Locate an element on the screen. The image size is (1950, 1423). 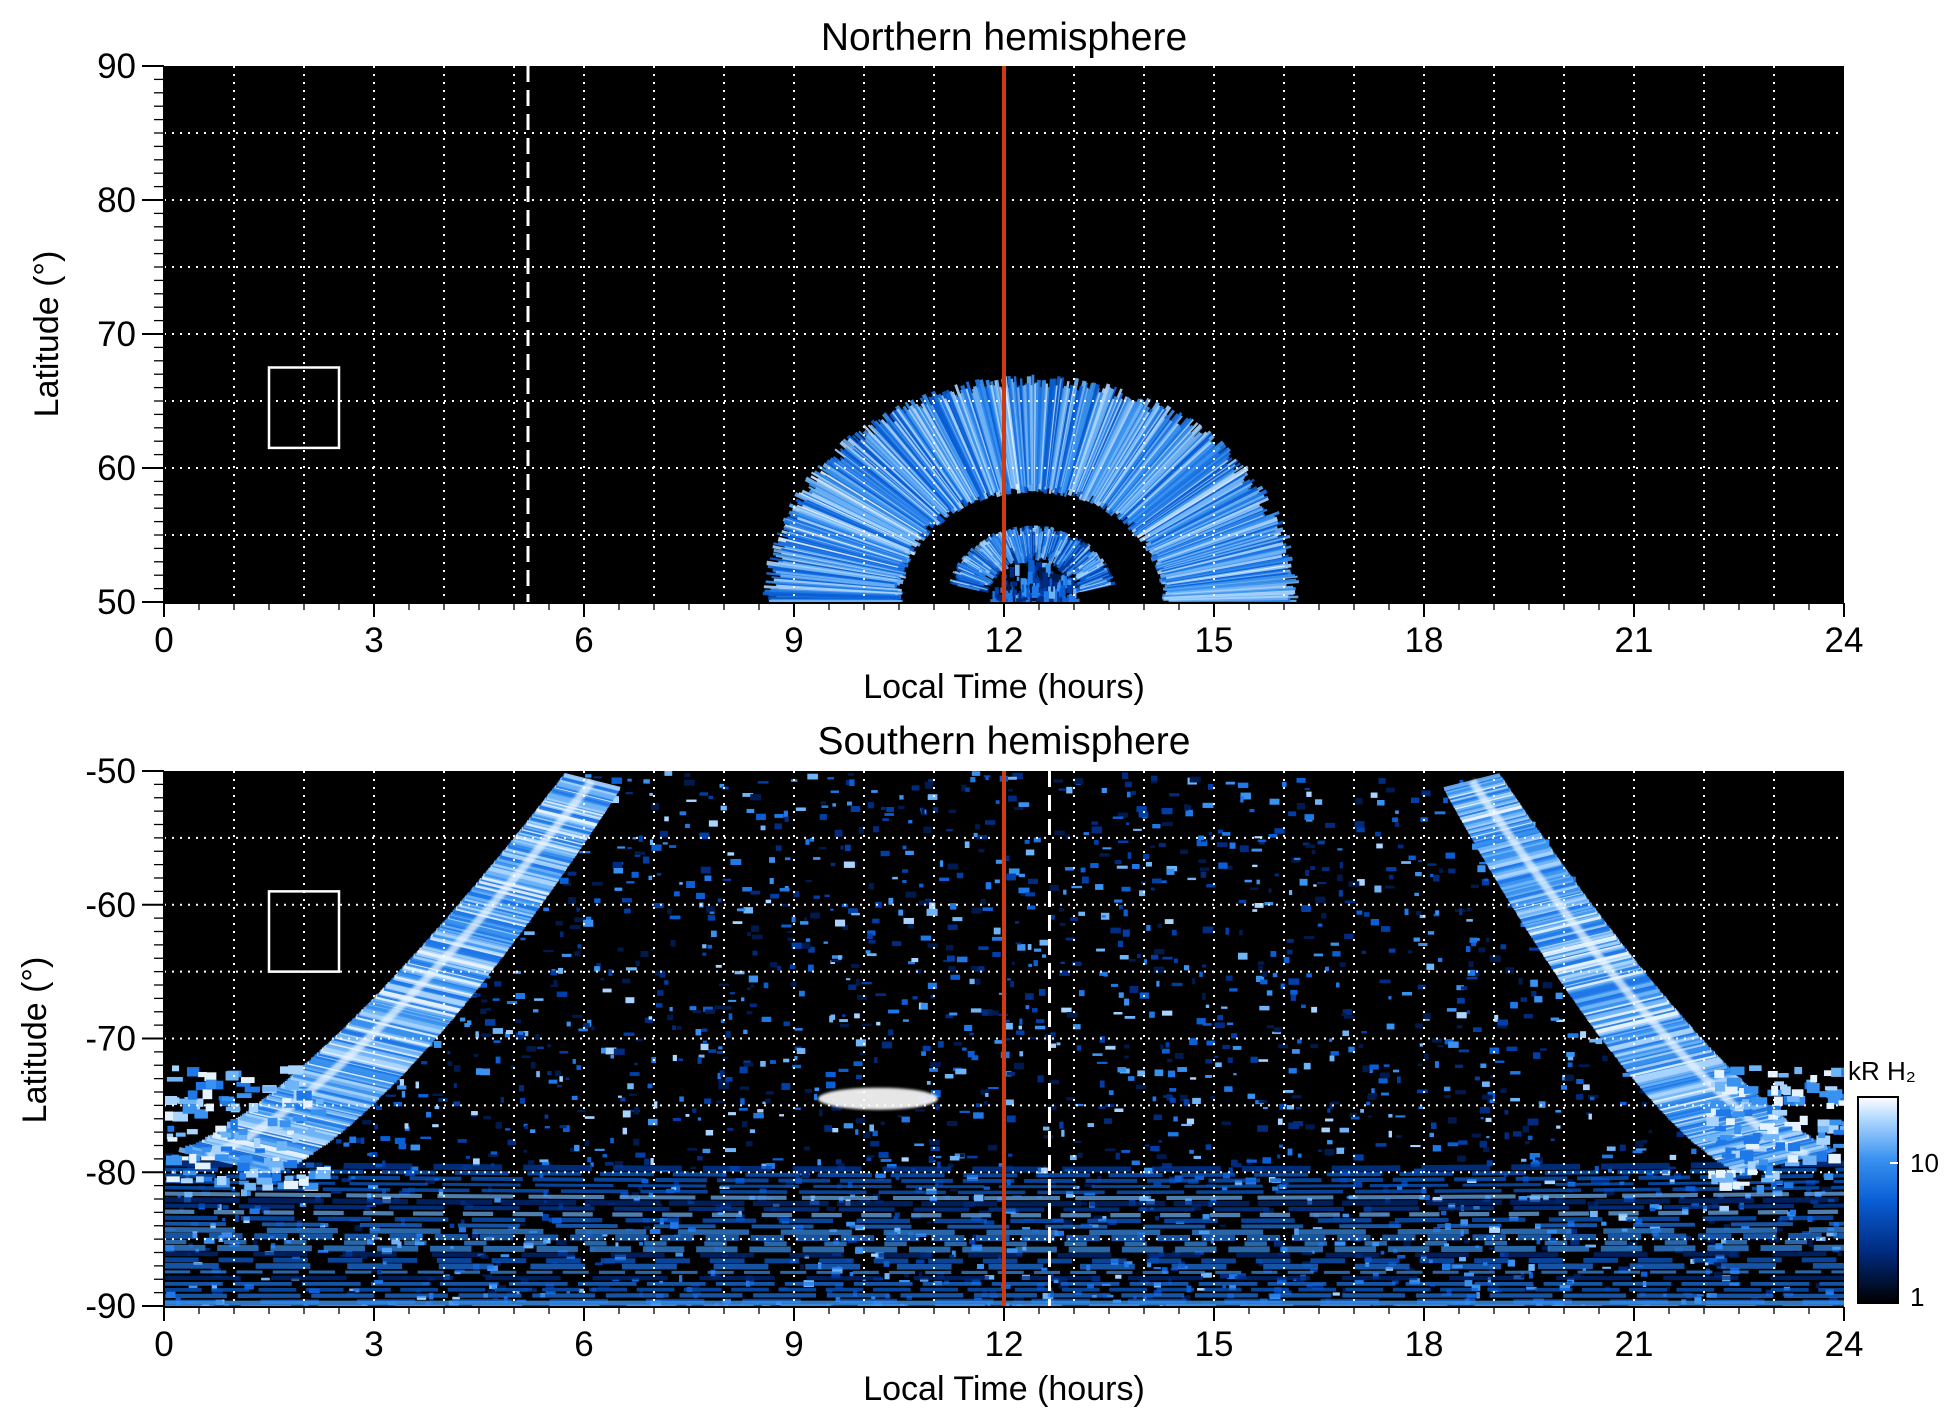
north-y-tick-label: 90 is located at coordinates (116, 66).